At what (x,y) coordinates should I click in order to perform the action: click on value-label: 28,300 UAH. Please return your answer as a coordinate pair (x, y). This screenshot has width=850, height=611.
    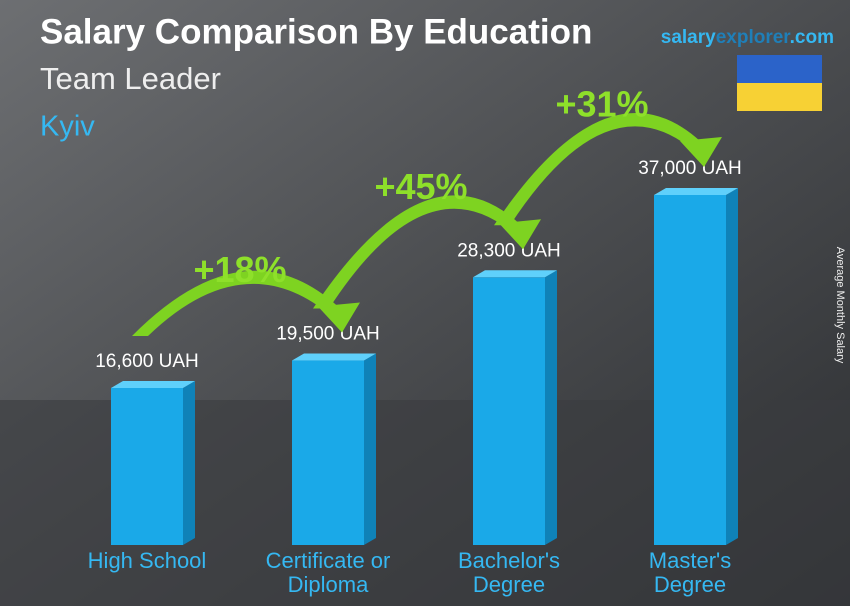
    Looking at the image, I should click on (509, 250).